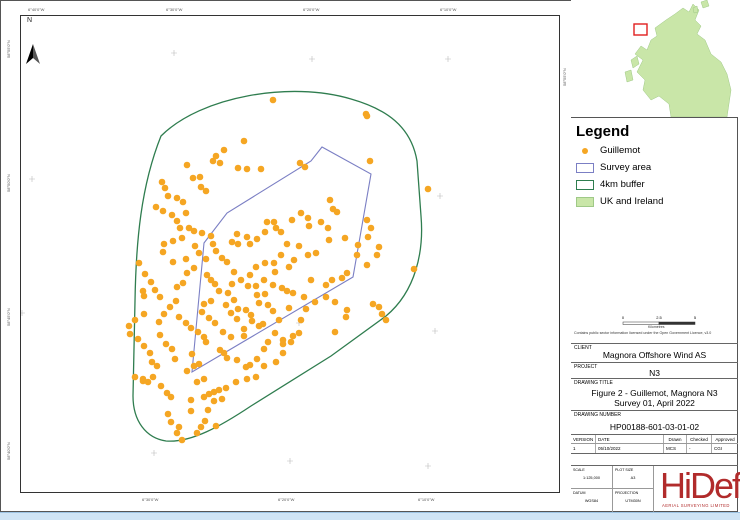 This screenshot has height=520, width=740. Describe the element at coordinates (579, 470) in the screenshot. I see `scale-label: SCALE` at that location.